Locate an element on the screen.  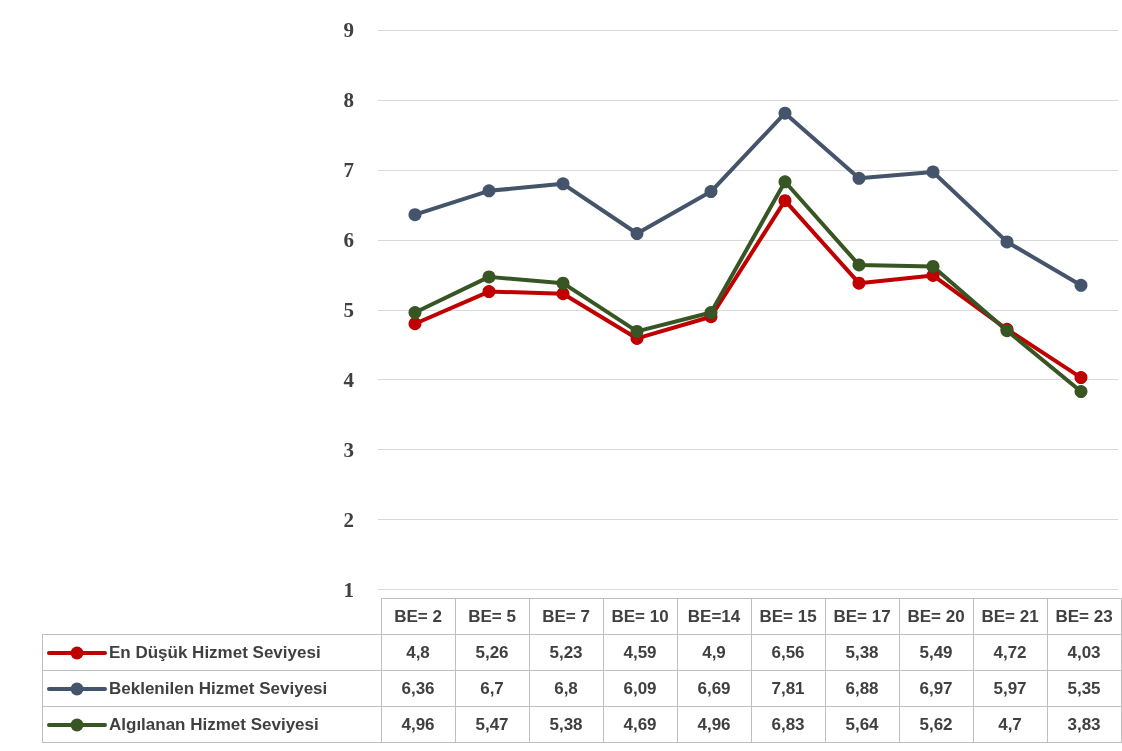
data-label: 6,7 is located at coordinates (492, 688).